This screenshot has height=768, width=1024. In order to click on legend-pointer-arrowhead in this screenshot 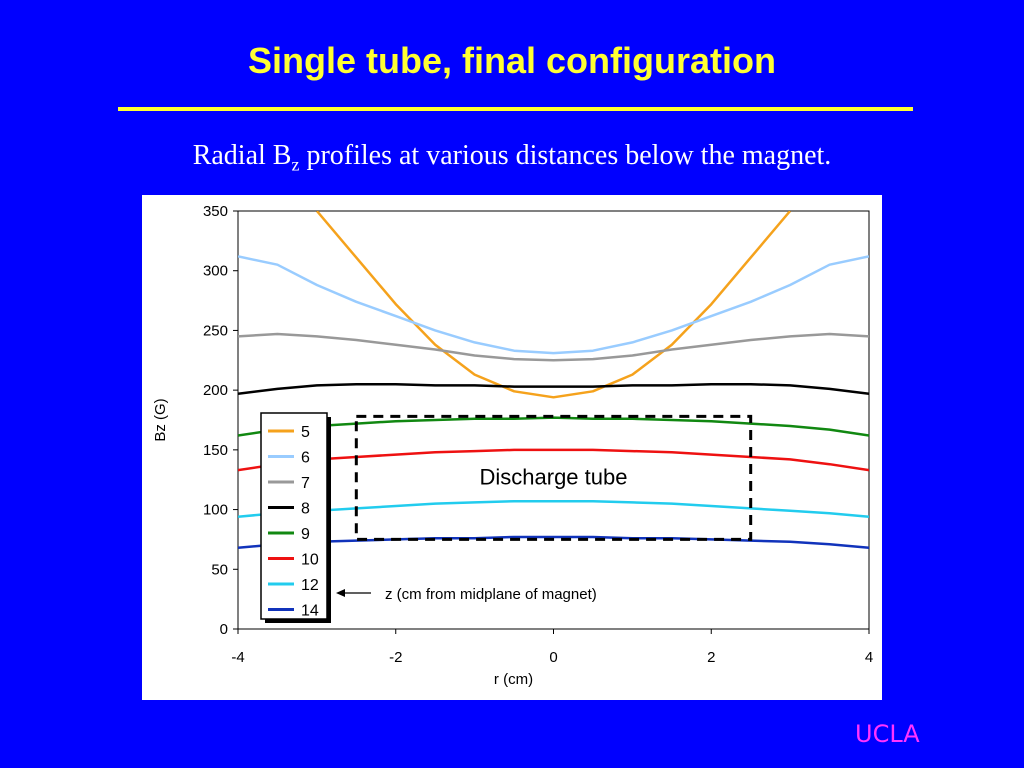, I will do `click(340, 593)`.